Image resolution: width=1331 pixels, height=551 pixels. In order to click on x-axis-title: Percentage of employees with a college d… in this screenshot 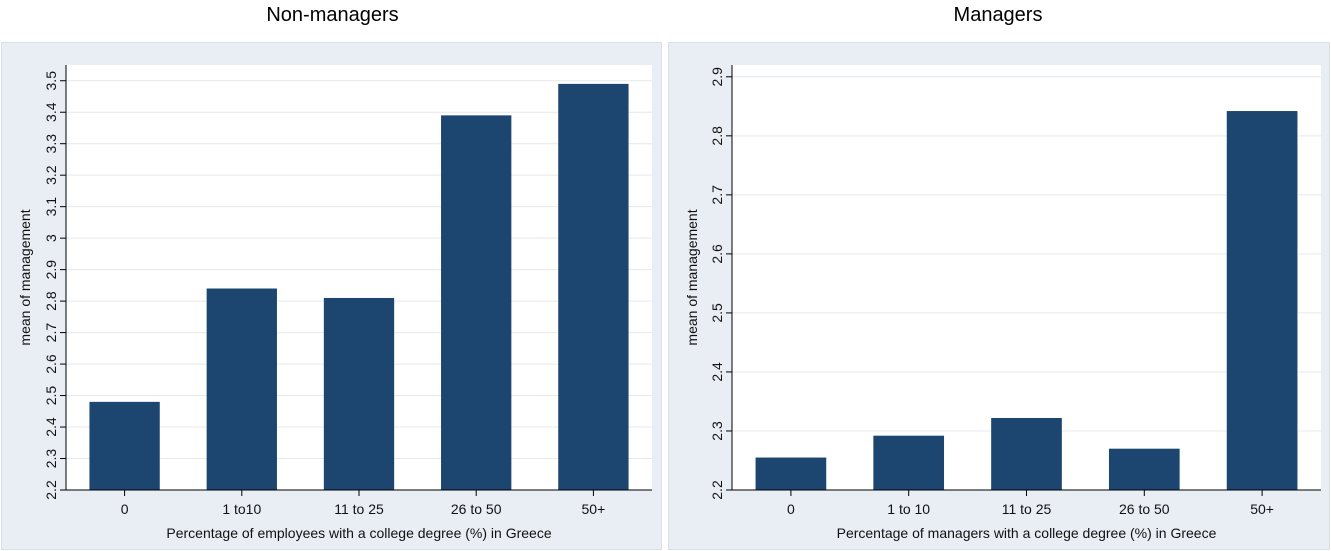, I will do `click(358, 533)`.